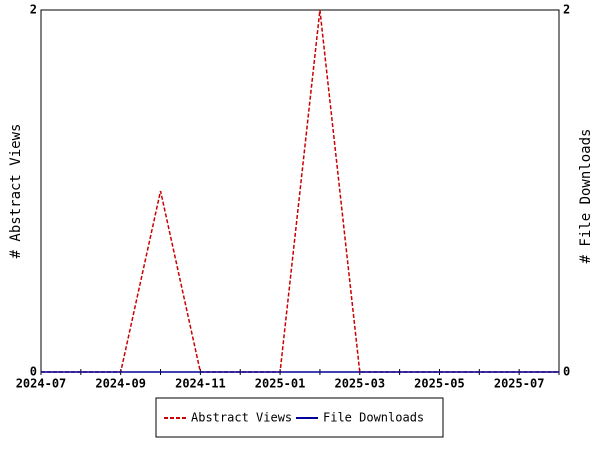 Image resolution: width=600 pixels, height=450 pixels. I want to click on x-tick-label: 2024-07, so click(41, 384).